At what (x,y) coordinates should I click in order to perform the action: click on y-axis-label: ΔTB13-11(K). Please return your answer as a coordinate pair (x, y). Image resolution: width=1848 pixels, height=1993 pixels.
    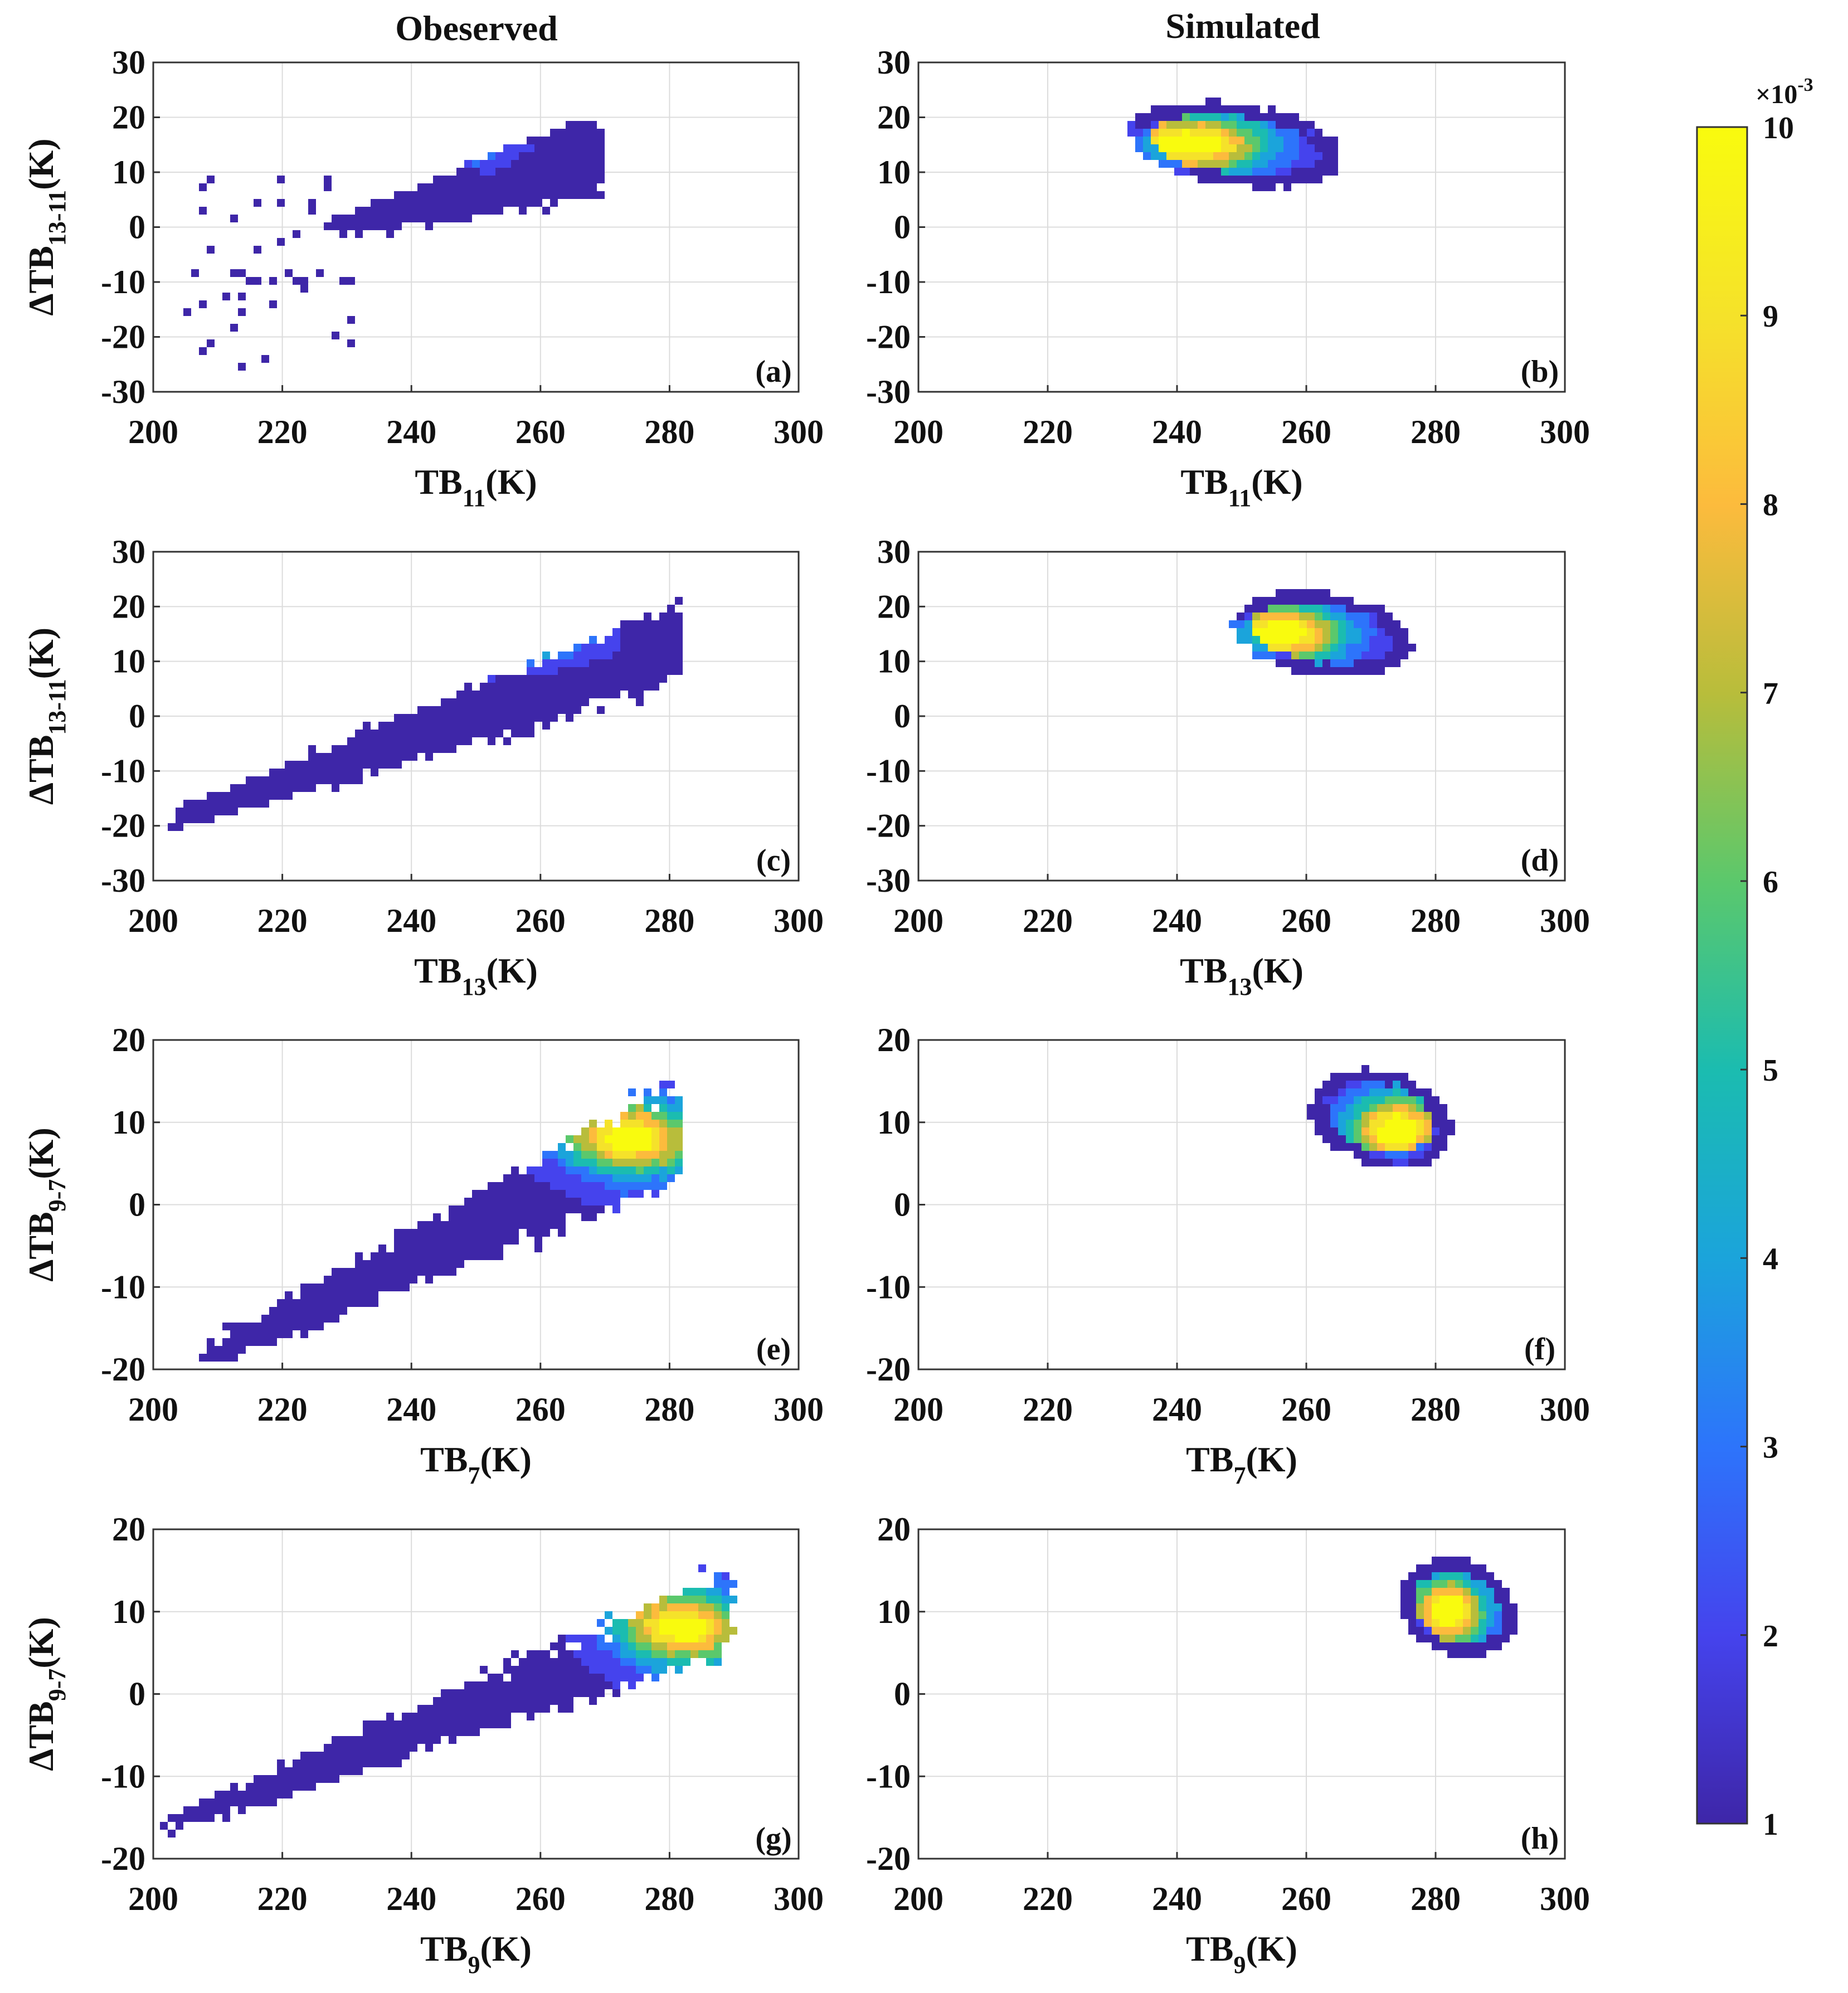
    Looking at the image, I should click on (46, 226).